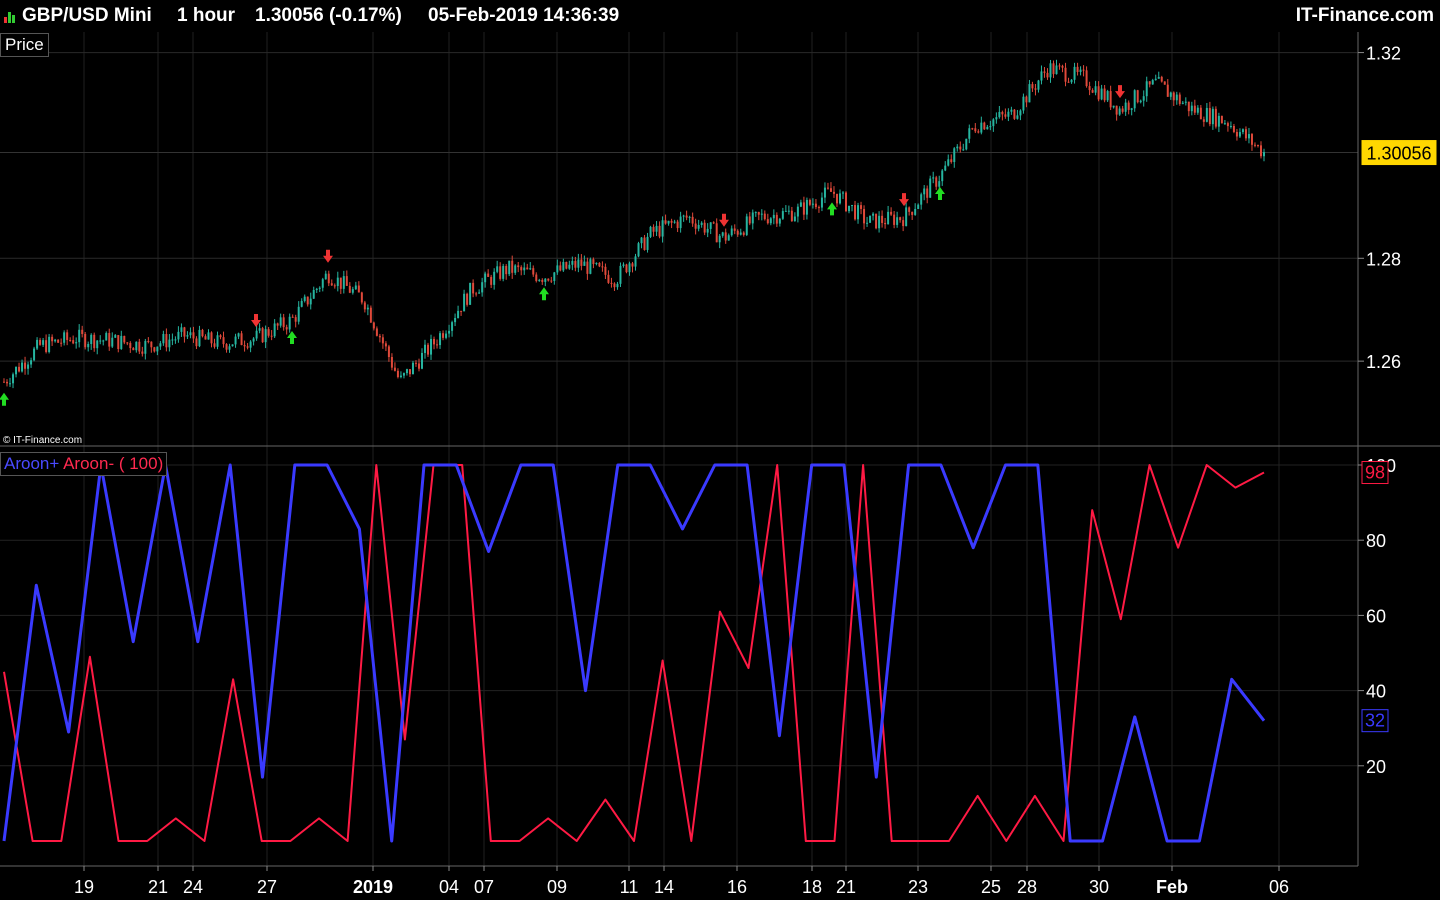 Image resolution: width=1440 pixels, height=900 pixels. Describe the element at coordinates (32, 463) in the screenshot. I see `aroon-plus-label: Aroon+` at that location.